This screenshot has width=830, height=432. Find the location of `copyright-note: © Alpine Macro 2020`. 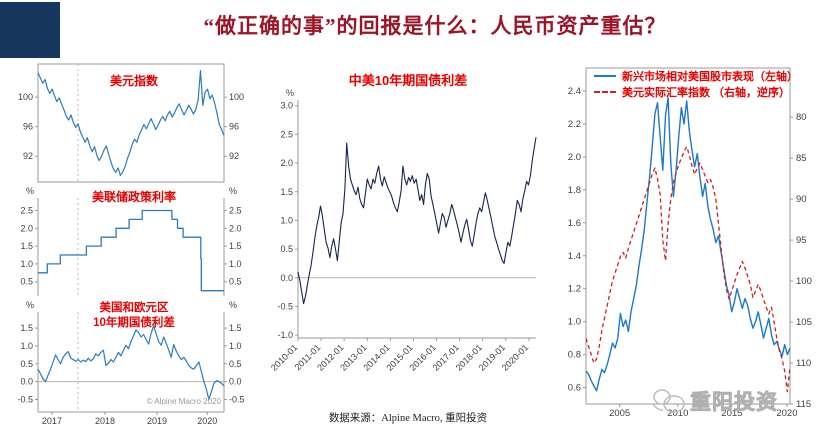

copyright-note: © Alpine Macro 2020 is located at coordinates (184, 401).